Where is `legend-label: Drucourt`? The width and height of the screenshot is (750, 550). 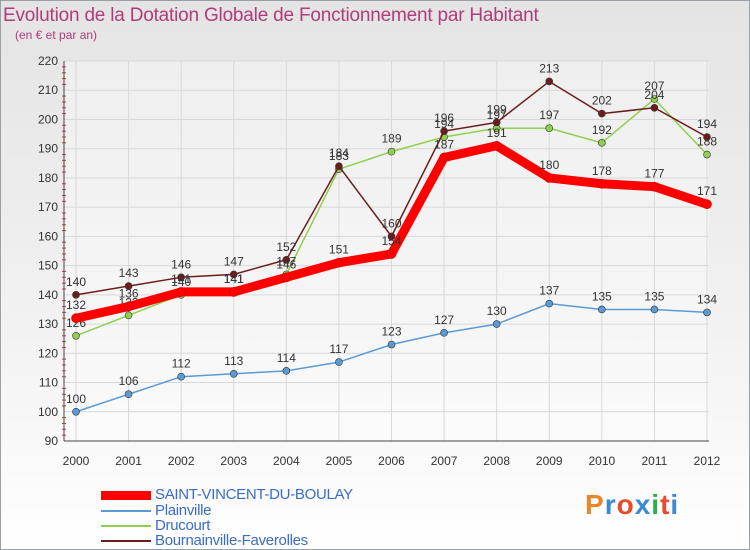
legend-label: Drucourt is located at coordinates (183, 525).